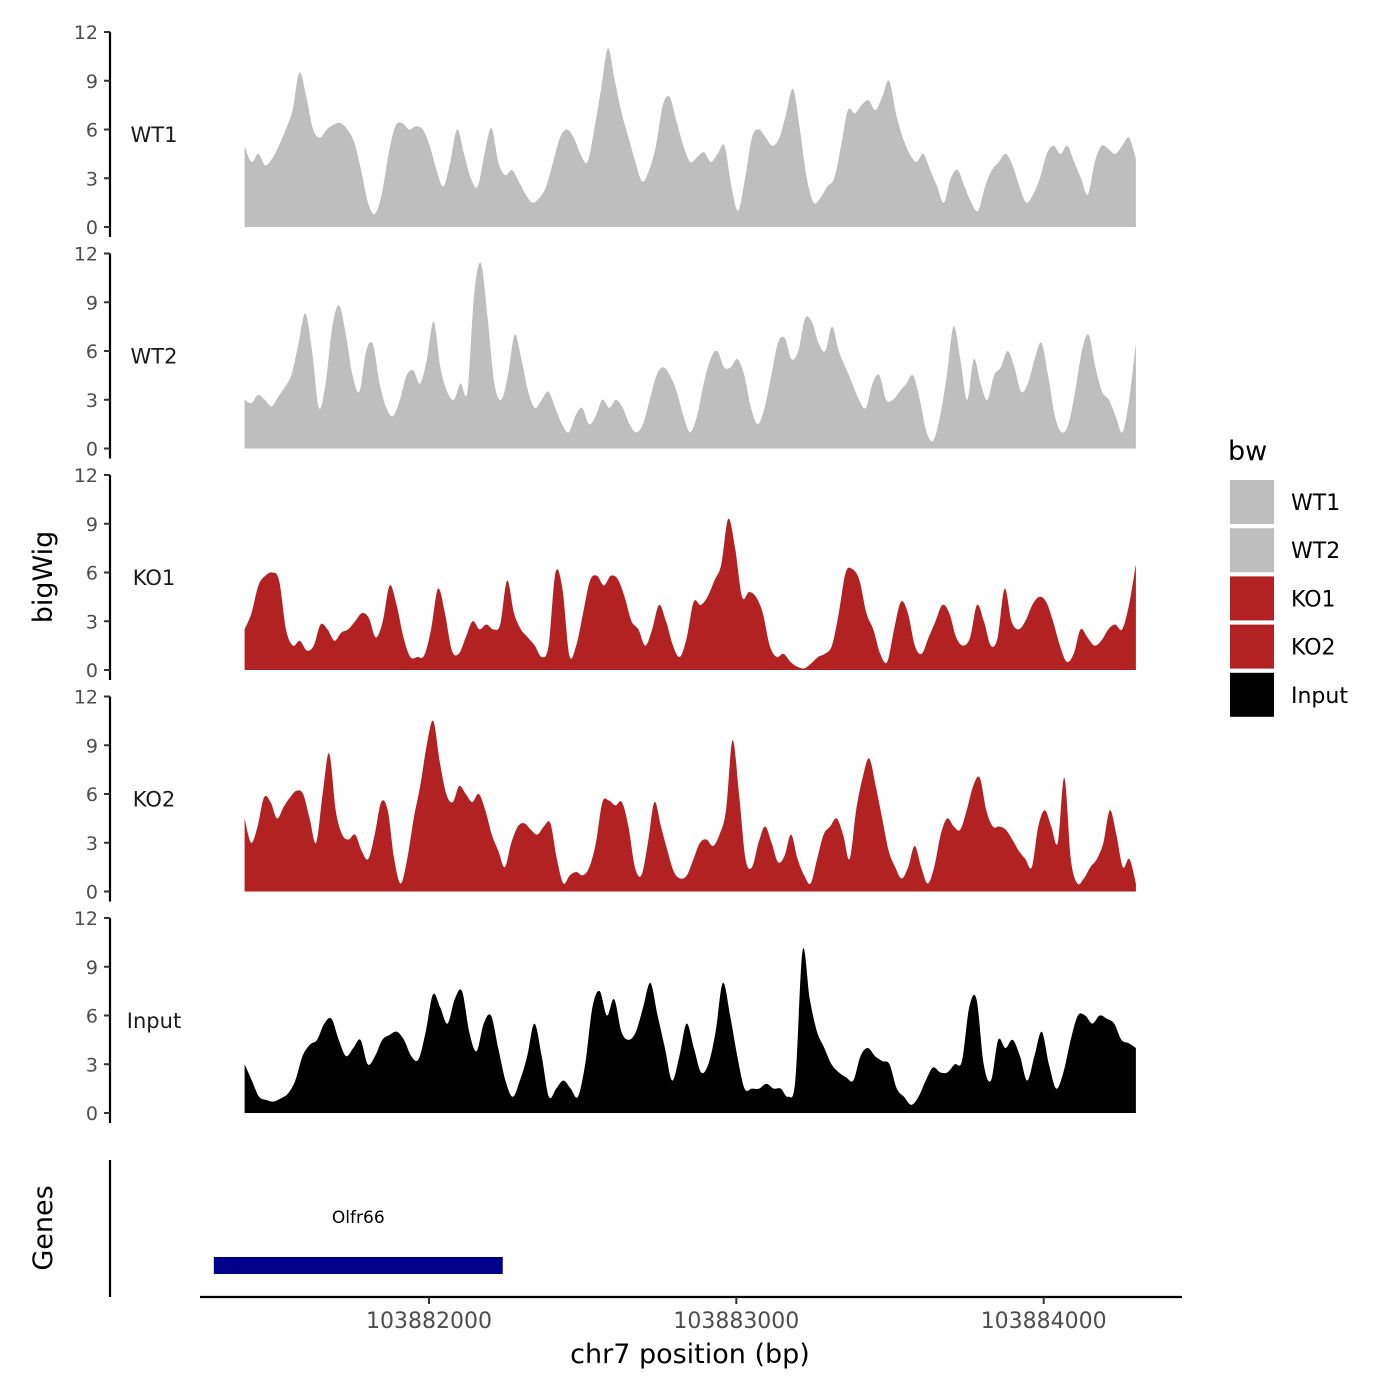 This screenshot has width=1400, height=1400. I want to click on x-axis-title: chr7 position (bp), so click(690, 1354).